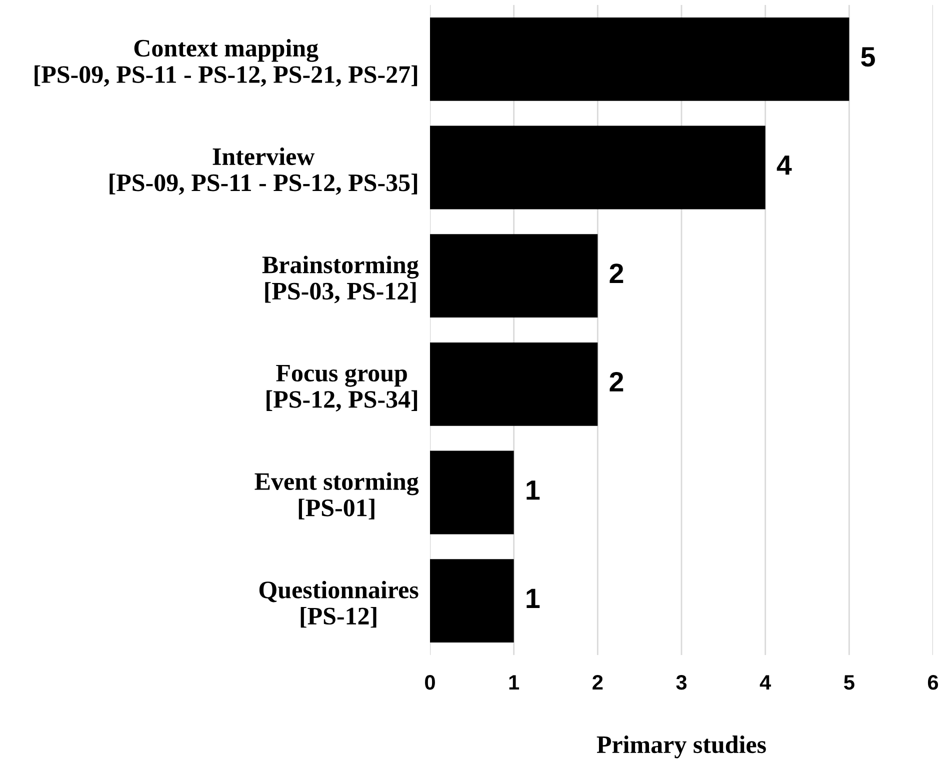 This screenshot has width=945, height=761. Describe the element at coordinates (766, 682) in the screenshot. I see `x-tick-label: 4` at that location.